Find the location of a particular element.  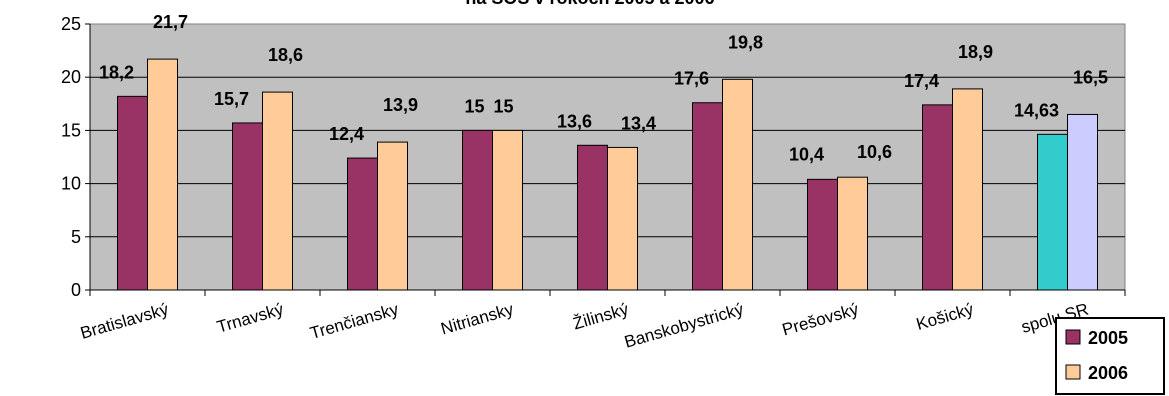

y-tick-label: 25 is located at coordinates (71, 24).